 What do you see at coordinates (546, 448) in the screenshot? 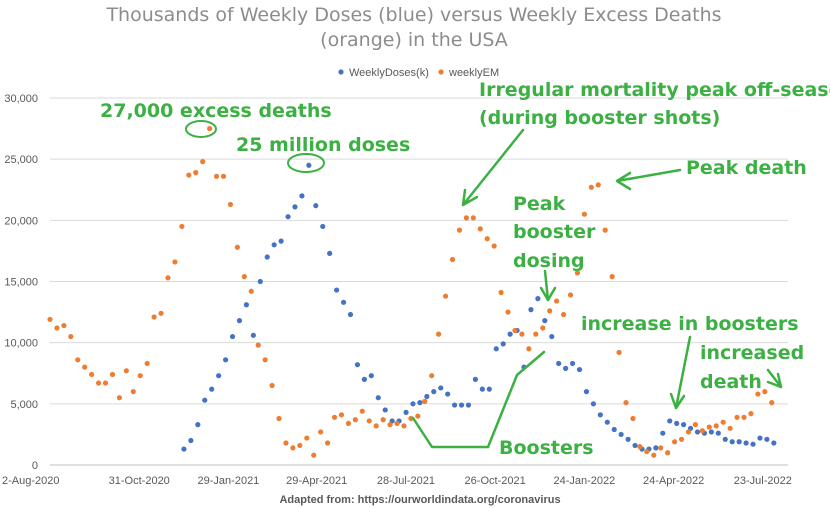
I see `annot-boosters: Boosters` at bounding box center [546, 448].